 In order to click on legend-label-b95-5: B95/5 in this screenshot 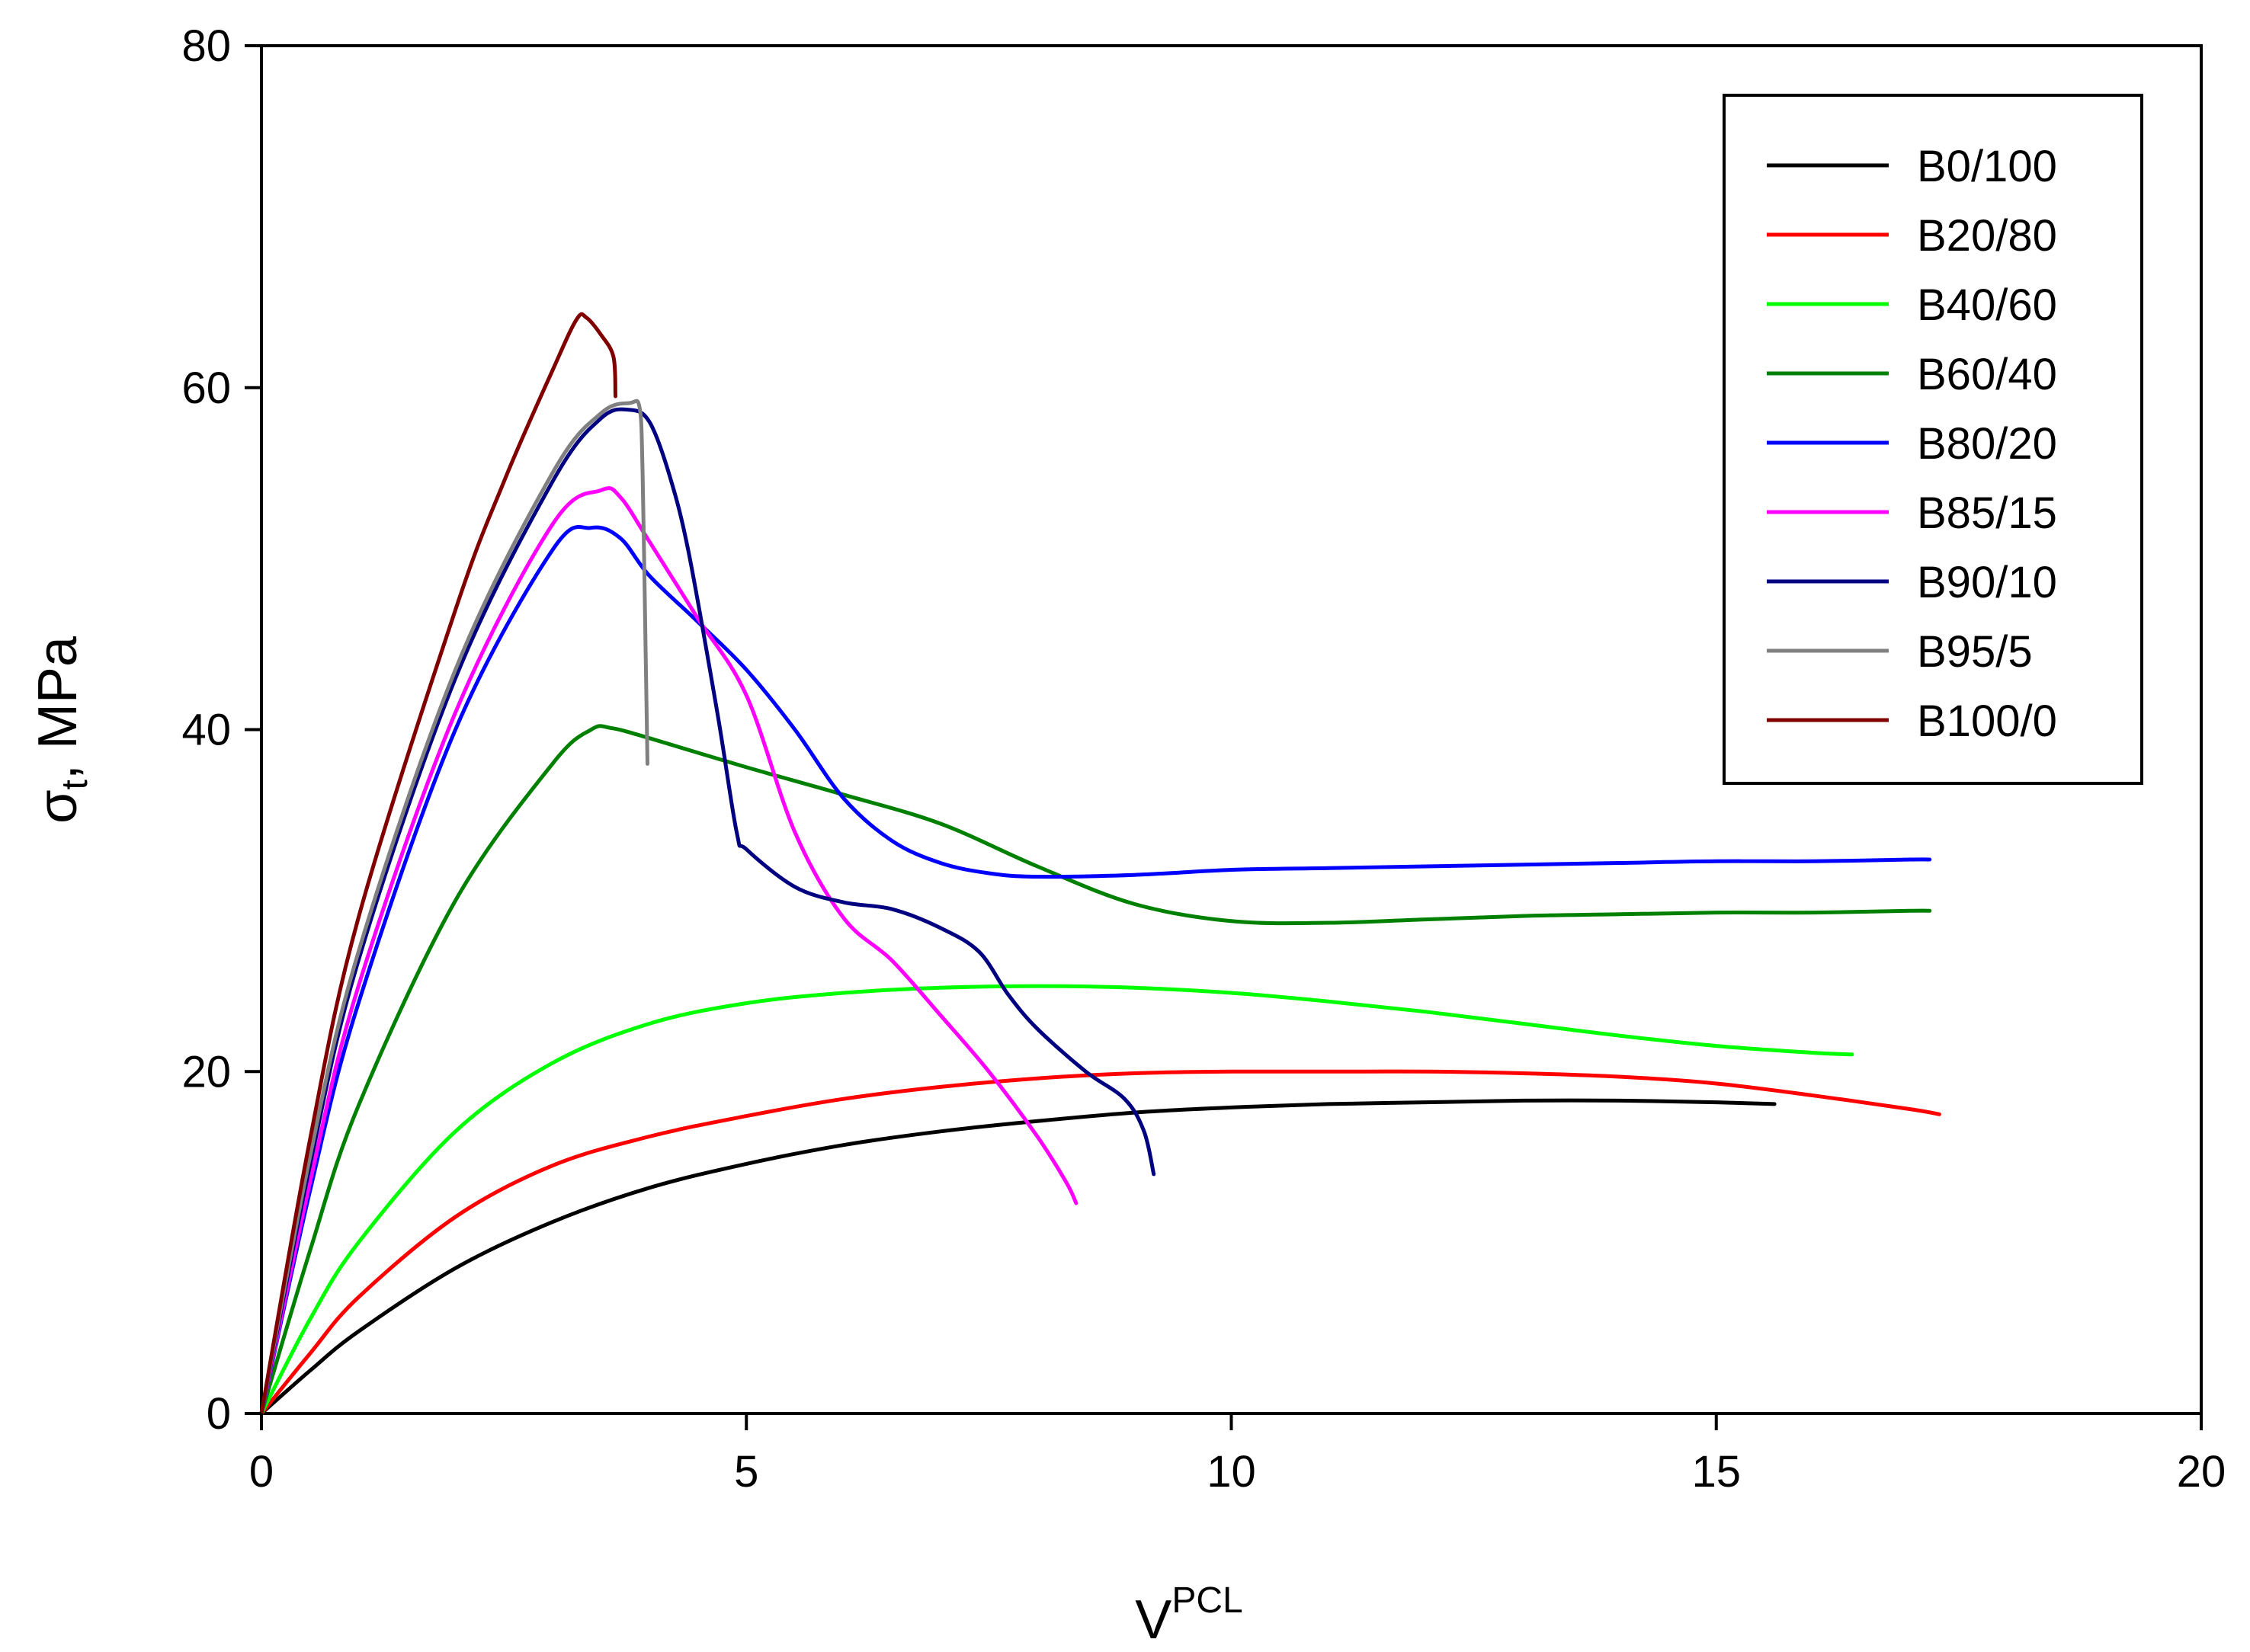, I will do `click(1975, 652)`.